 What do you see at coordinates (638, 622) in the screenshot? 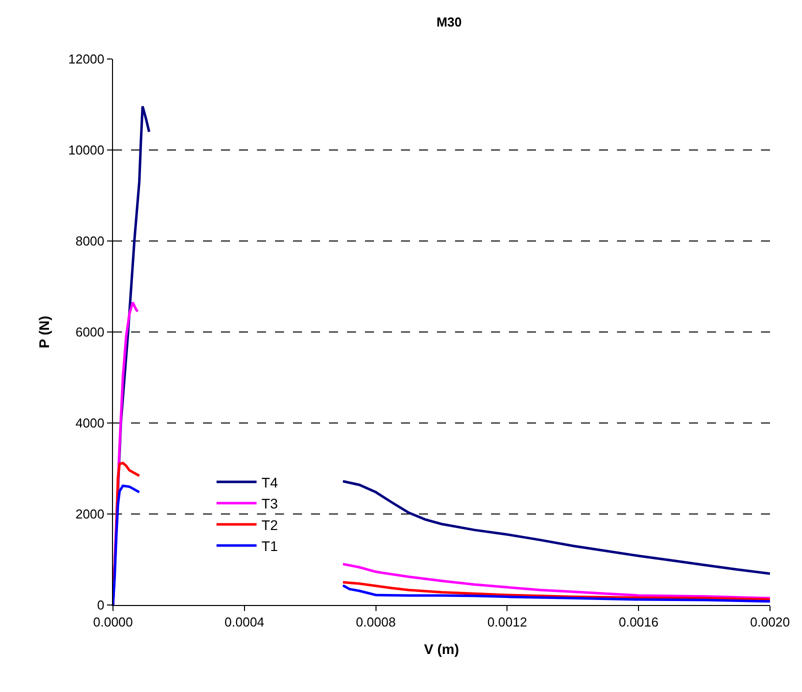
I see `x-tick-label: 0.0016` at bounding box center [638, 622].